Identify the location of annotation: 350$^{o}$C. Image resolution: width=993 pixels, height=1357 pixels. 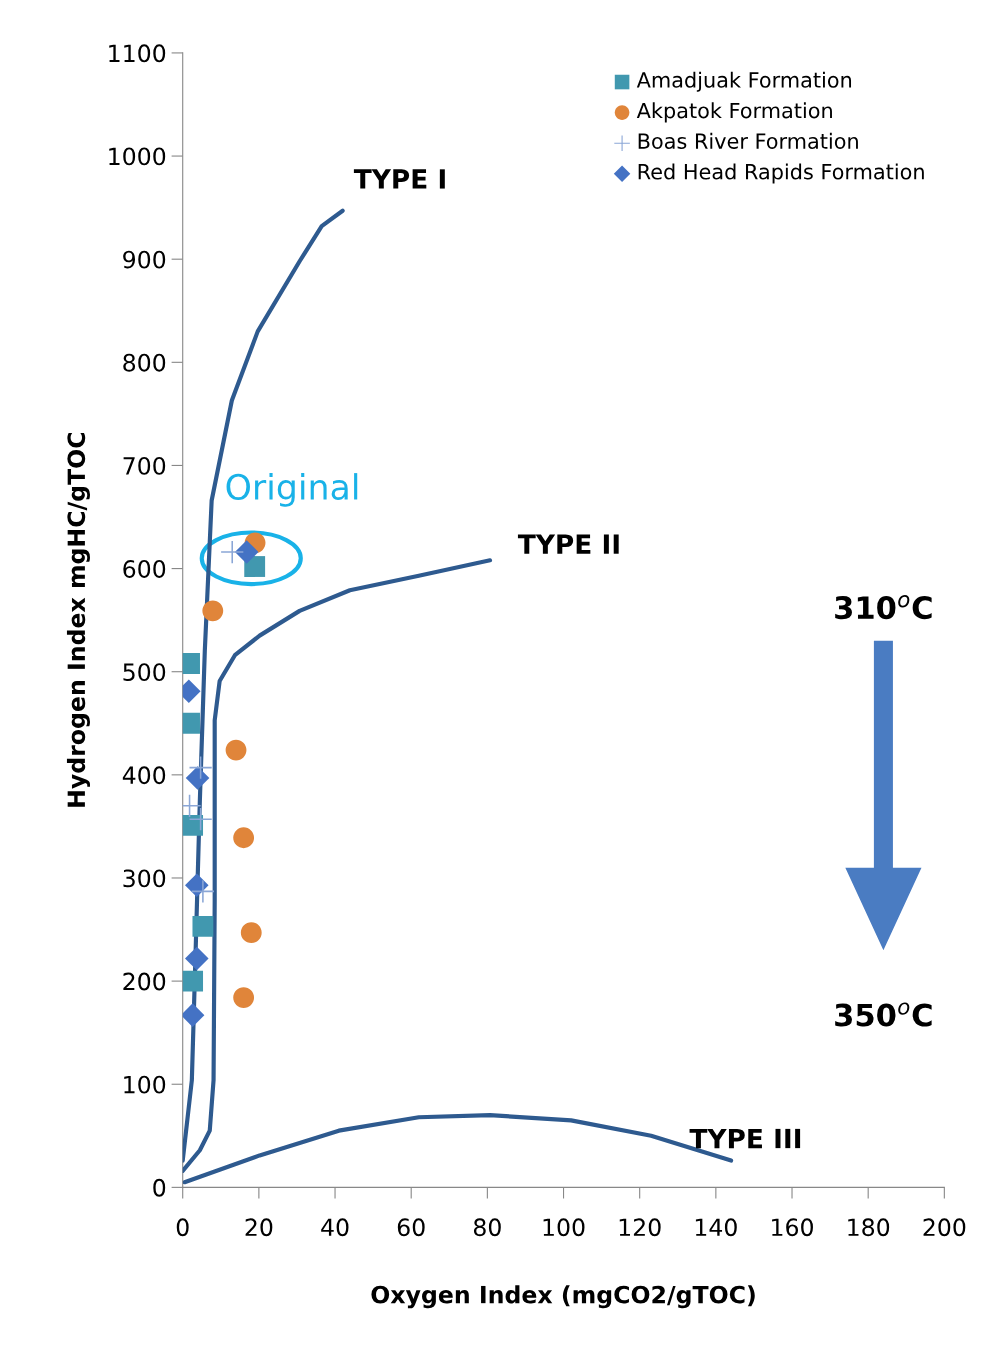
(883, 1014).